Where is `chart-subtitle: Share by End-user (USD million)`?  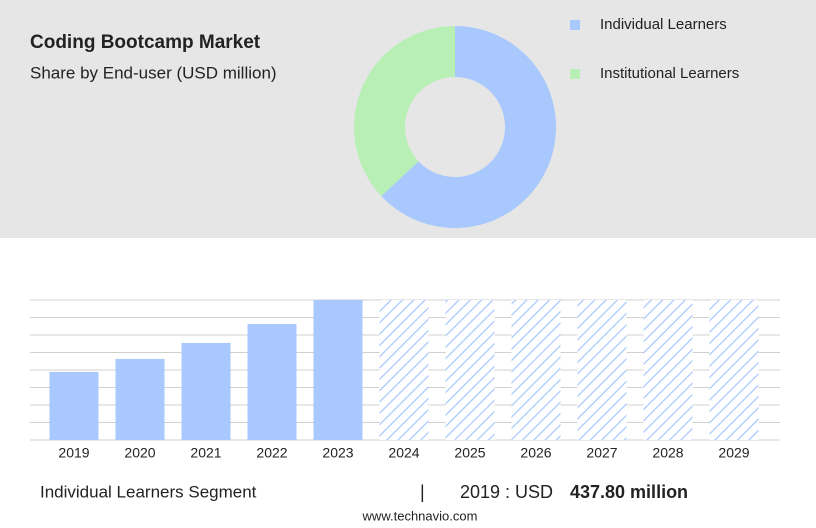 chart-subtitle: Share by End-user (USD million) is located at coordinates (153, 72).